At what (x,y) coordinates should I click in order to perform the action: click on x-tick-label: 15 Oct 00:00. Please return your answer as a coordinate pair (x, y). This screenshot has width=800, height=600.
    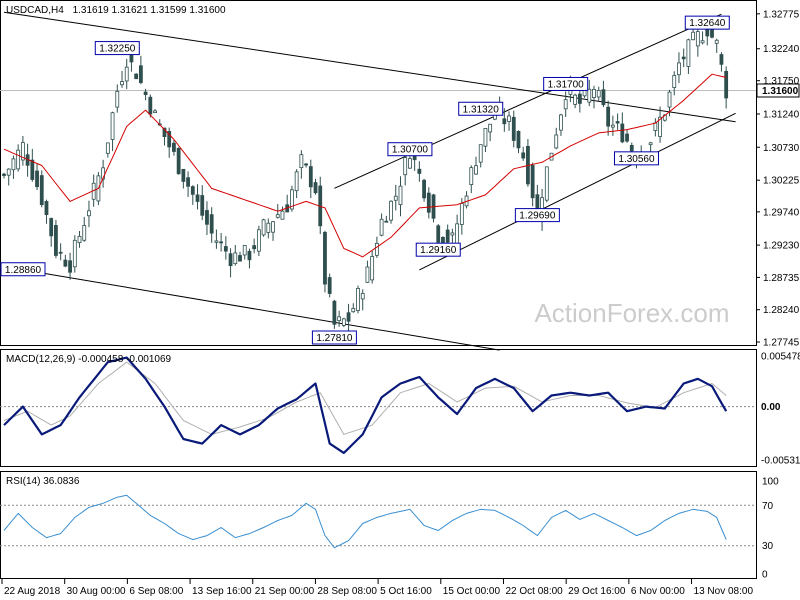
    Looking at the image, I should click on (472, 591).